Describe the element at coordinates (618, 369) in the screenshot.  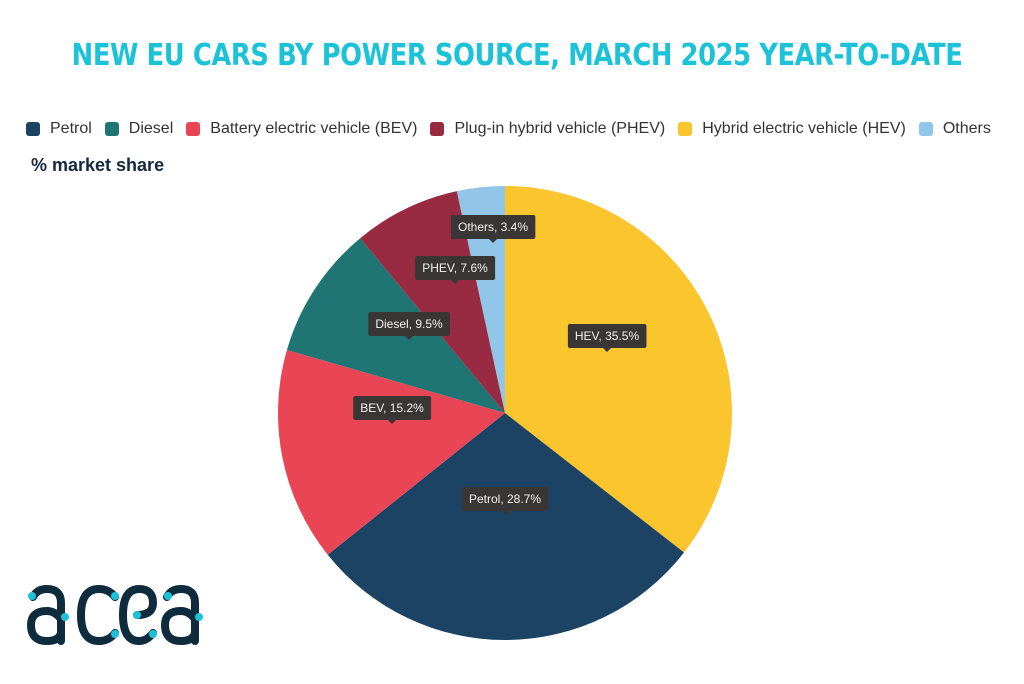
I see `pie-slice-hev` at that location.